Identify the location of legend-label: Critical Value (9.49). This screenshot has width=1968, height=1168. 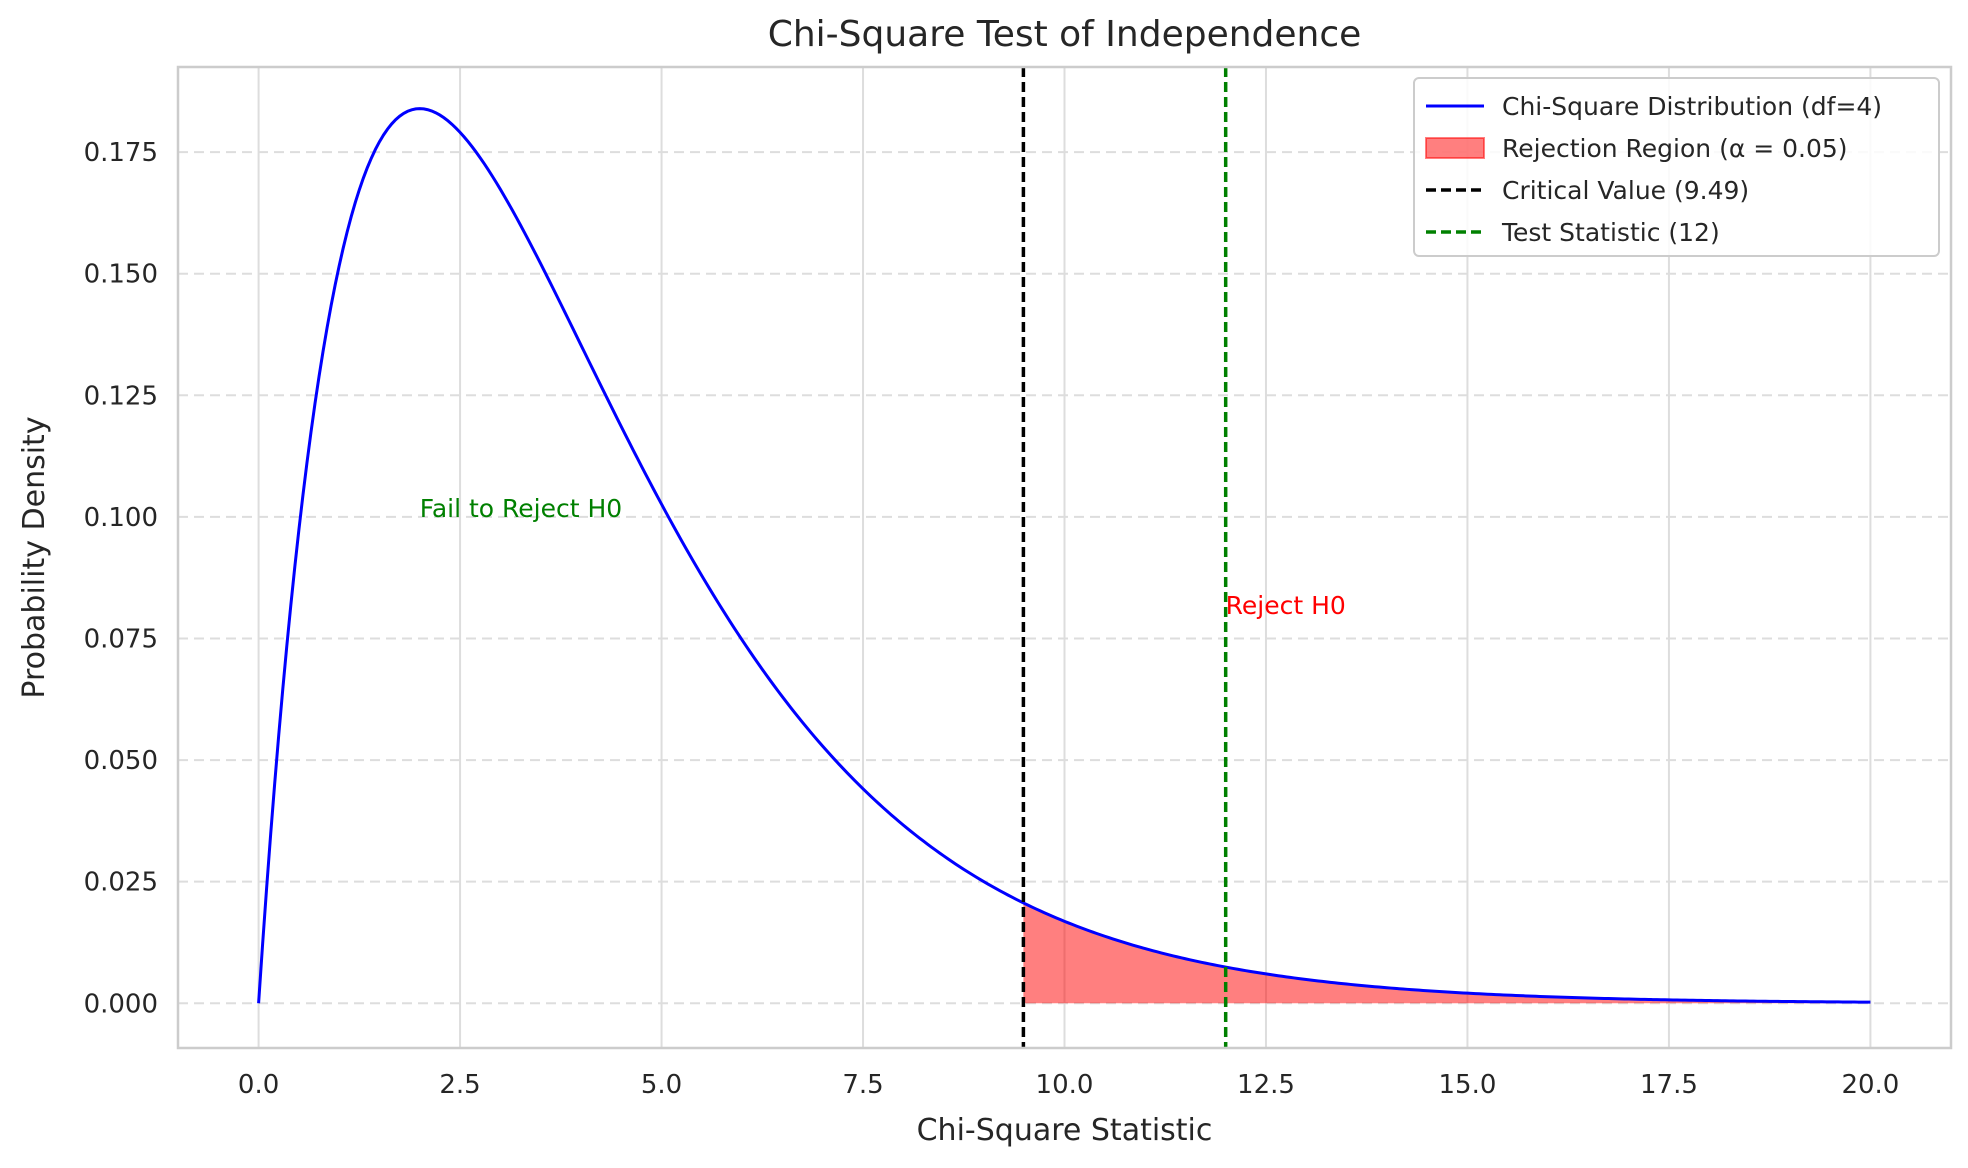
(1625, 190).